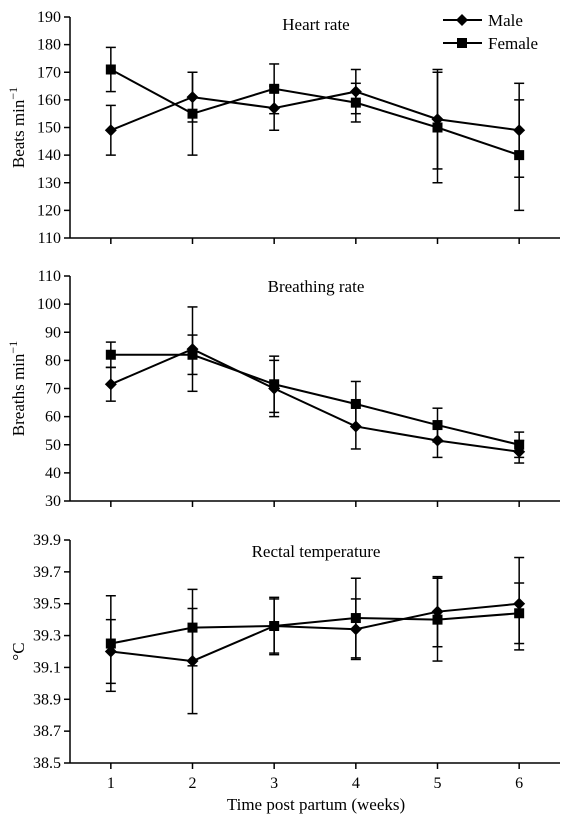 The width and height of the screenshot is (578, 817). Describe the element at coordinates (49, 304) in the screenshot. I see `y-tick-label: 100` at that location.